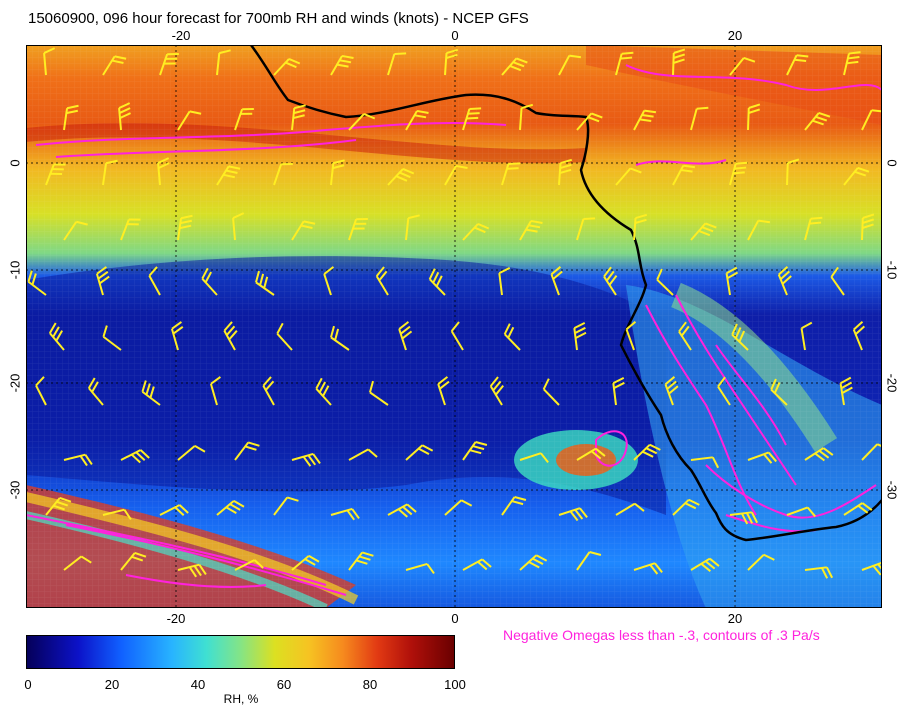  I want to click on colorbar-label: RH, %, so click(241, 699).